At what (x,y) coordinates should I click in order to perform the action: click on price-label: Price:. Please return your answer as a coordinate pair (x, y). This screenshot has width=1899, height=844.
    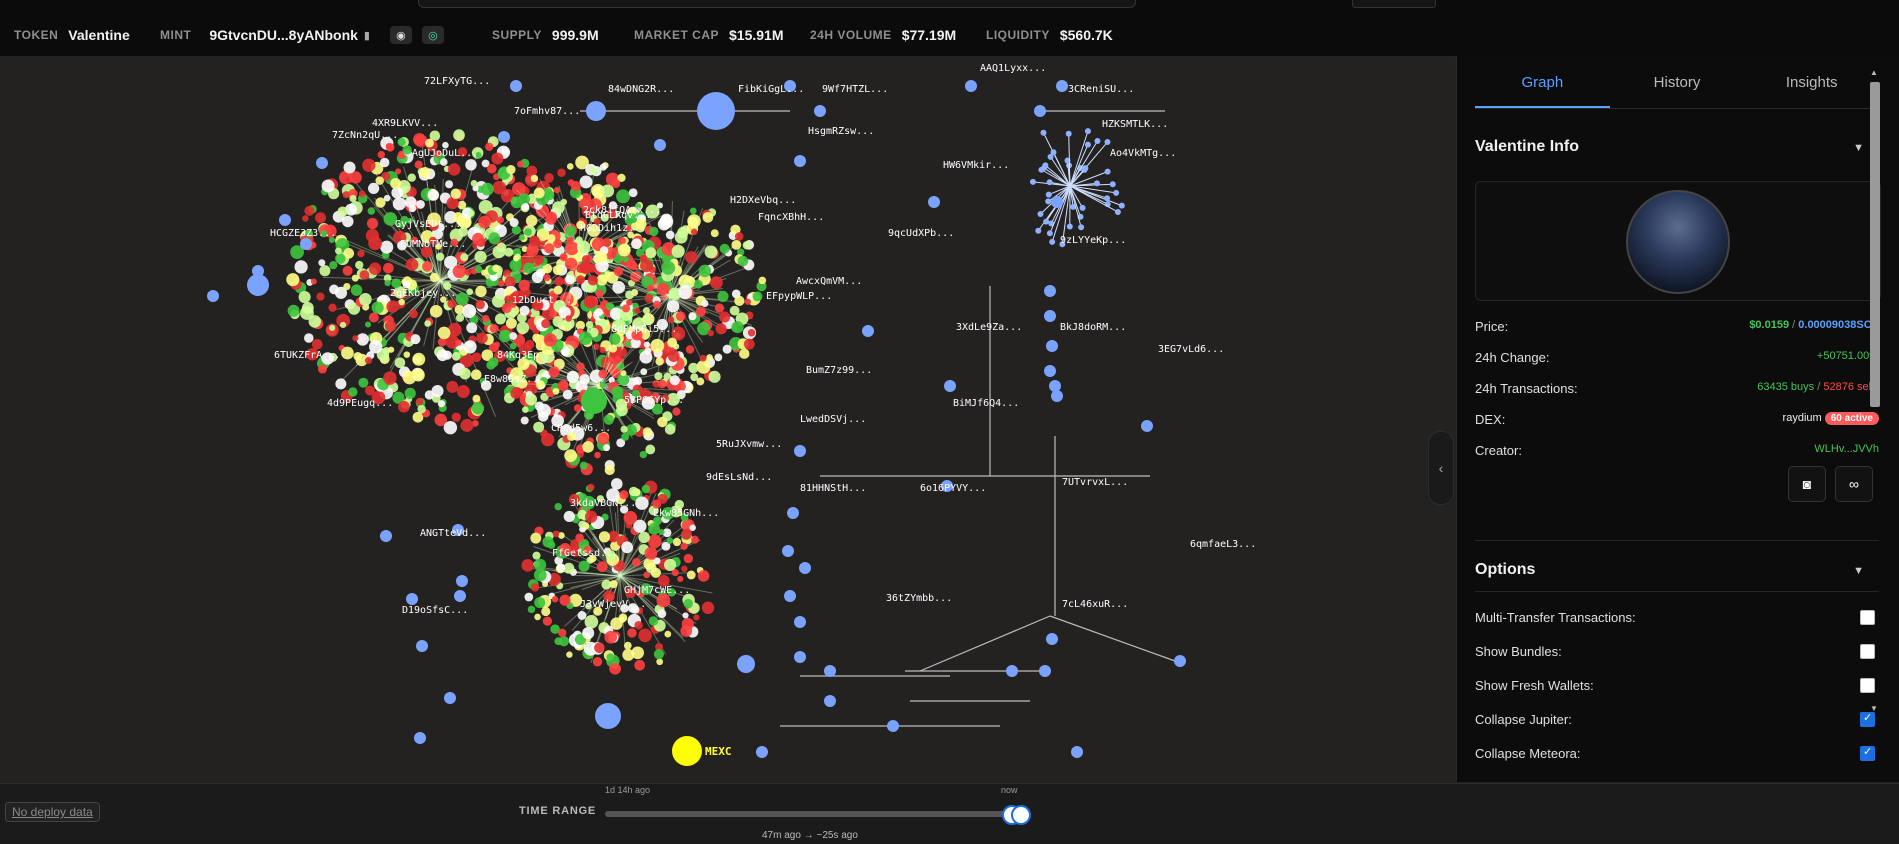
    Looking at the image, I should click on (1491, 326).